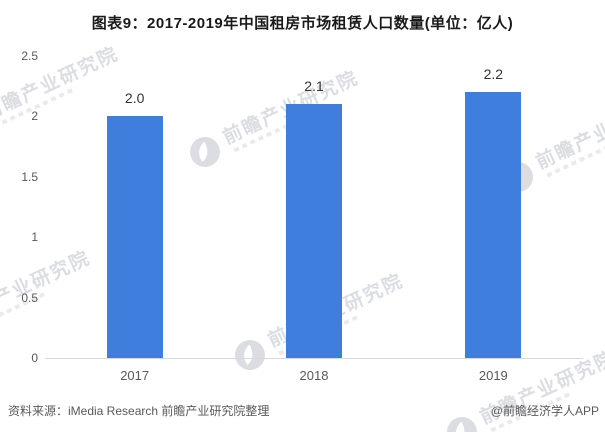  I want to click on watermark-tagline, so click(575, 156).